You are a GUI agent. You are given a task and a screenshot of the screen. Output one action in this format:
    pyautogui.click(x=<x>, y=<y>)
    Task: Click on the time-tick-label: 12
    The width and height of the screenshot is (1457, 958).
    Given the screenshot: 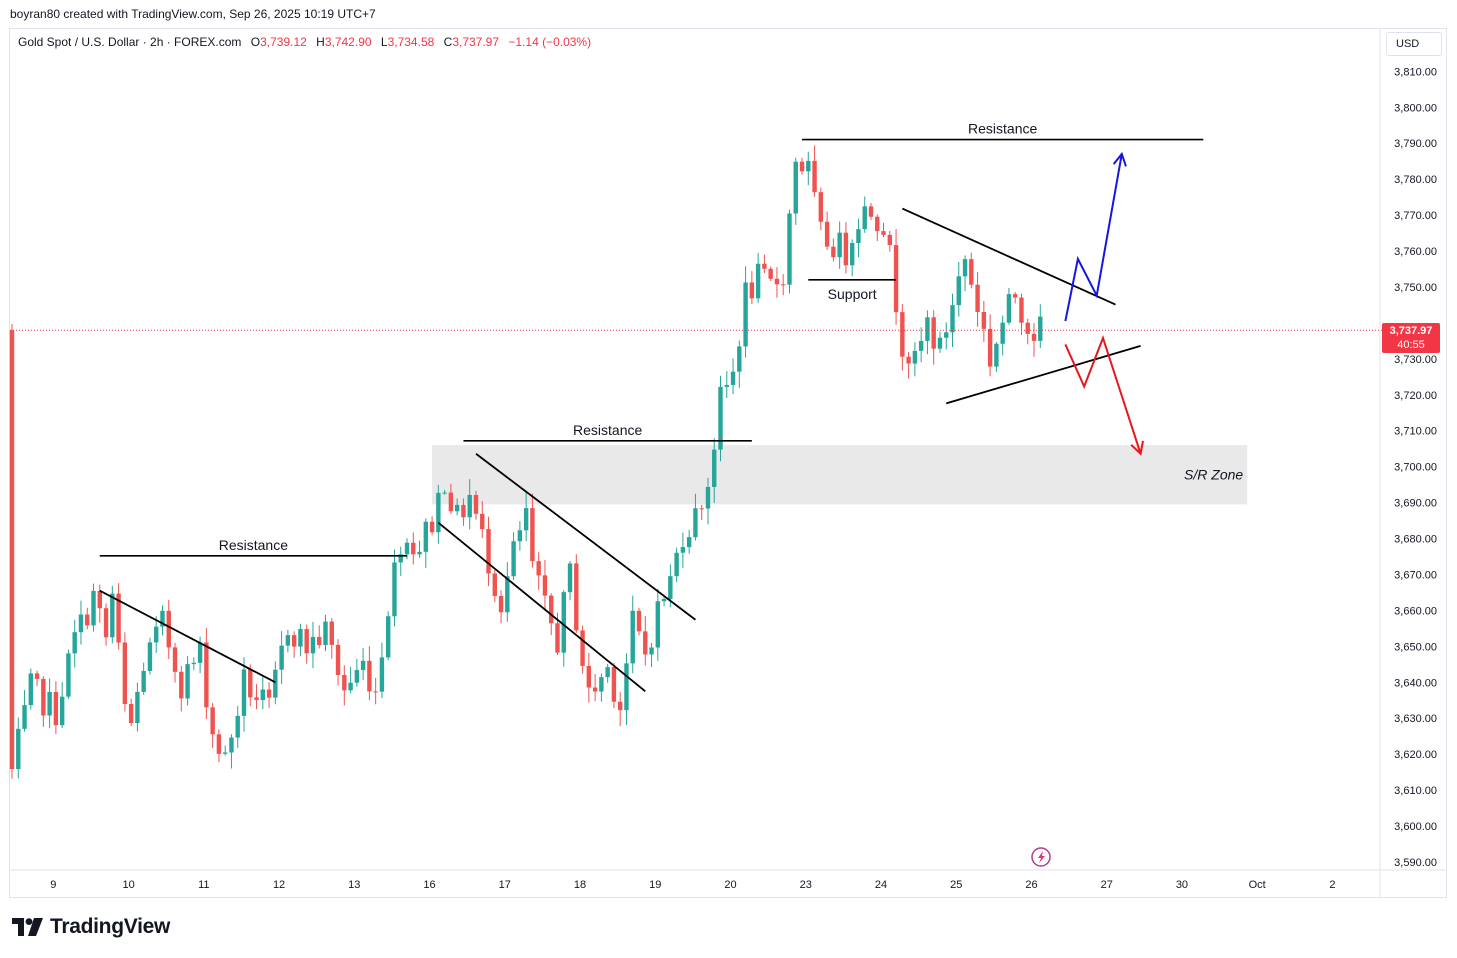 What is the action you would take?
    pyautogui.click(x=279, y=885)
    